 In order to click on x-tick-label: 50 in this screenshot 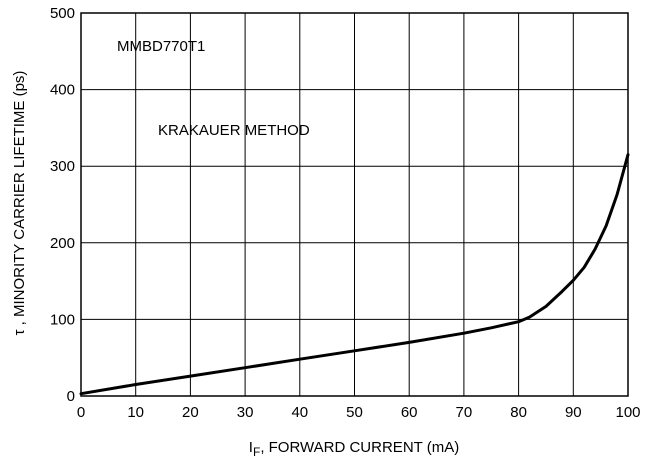, I will do `click(354, 412)`.